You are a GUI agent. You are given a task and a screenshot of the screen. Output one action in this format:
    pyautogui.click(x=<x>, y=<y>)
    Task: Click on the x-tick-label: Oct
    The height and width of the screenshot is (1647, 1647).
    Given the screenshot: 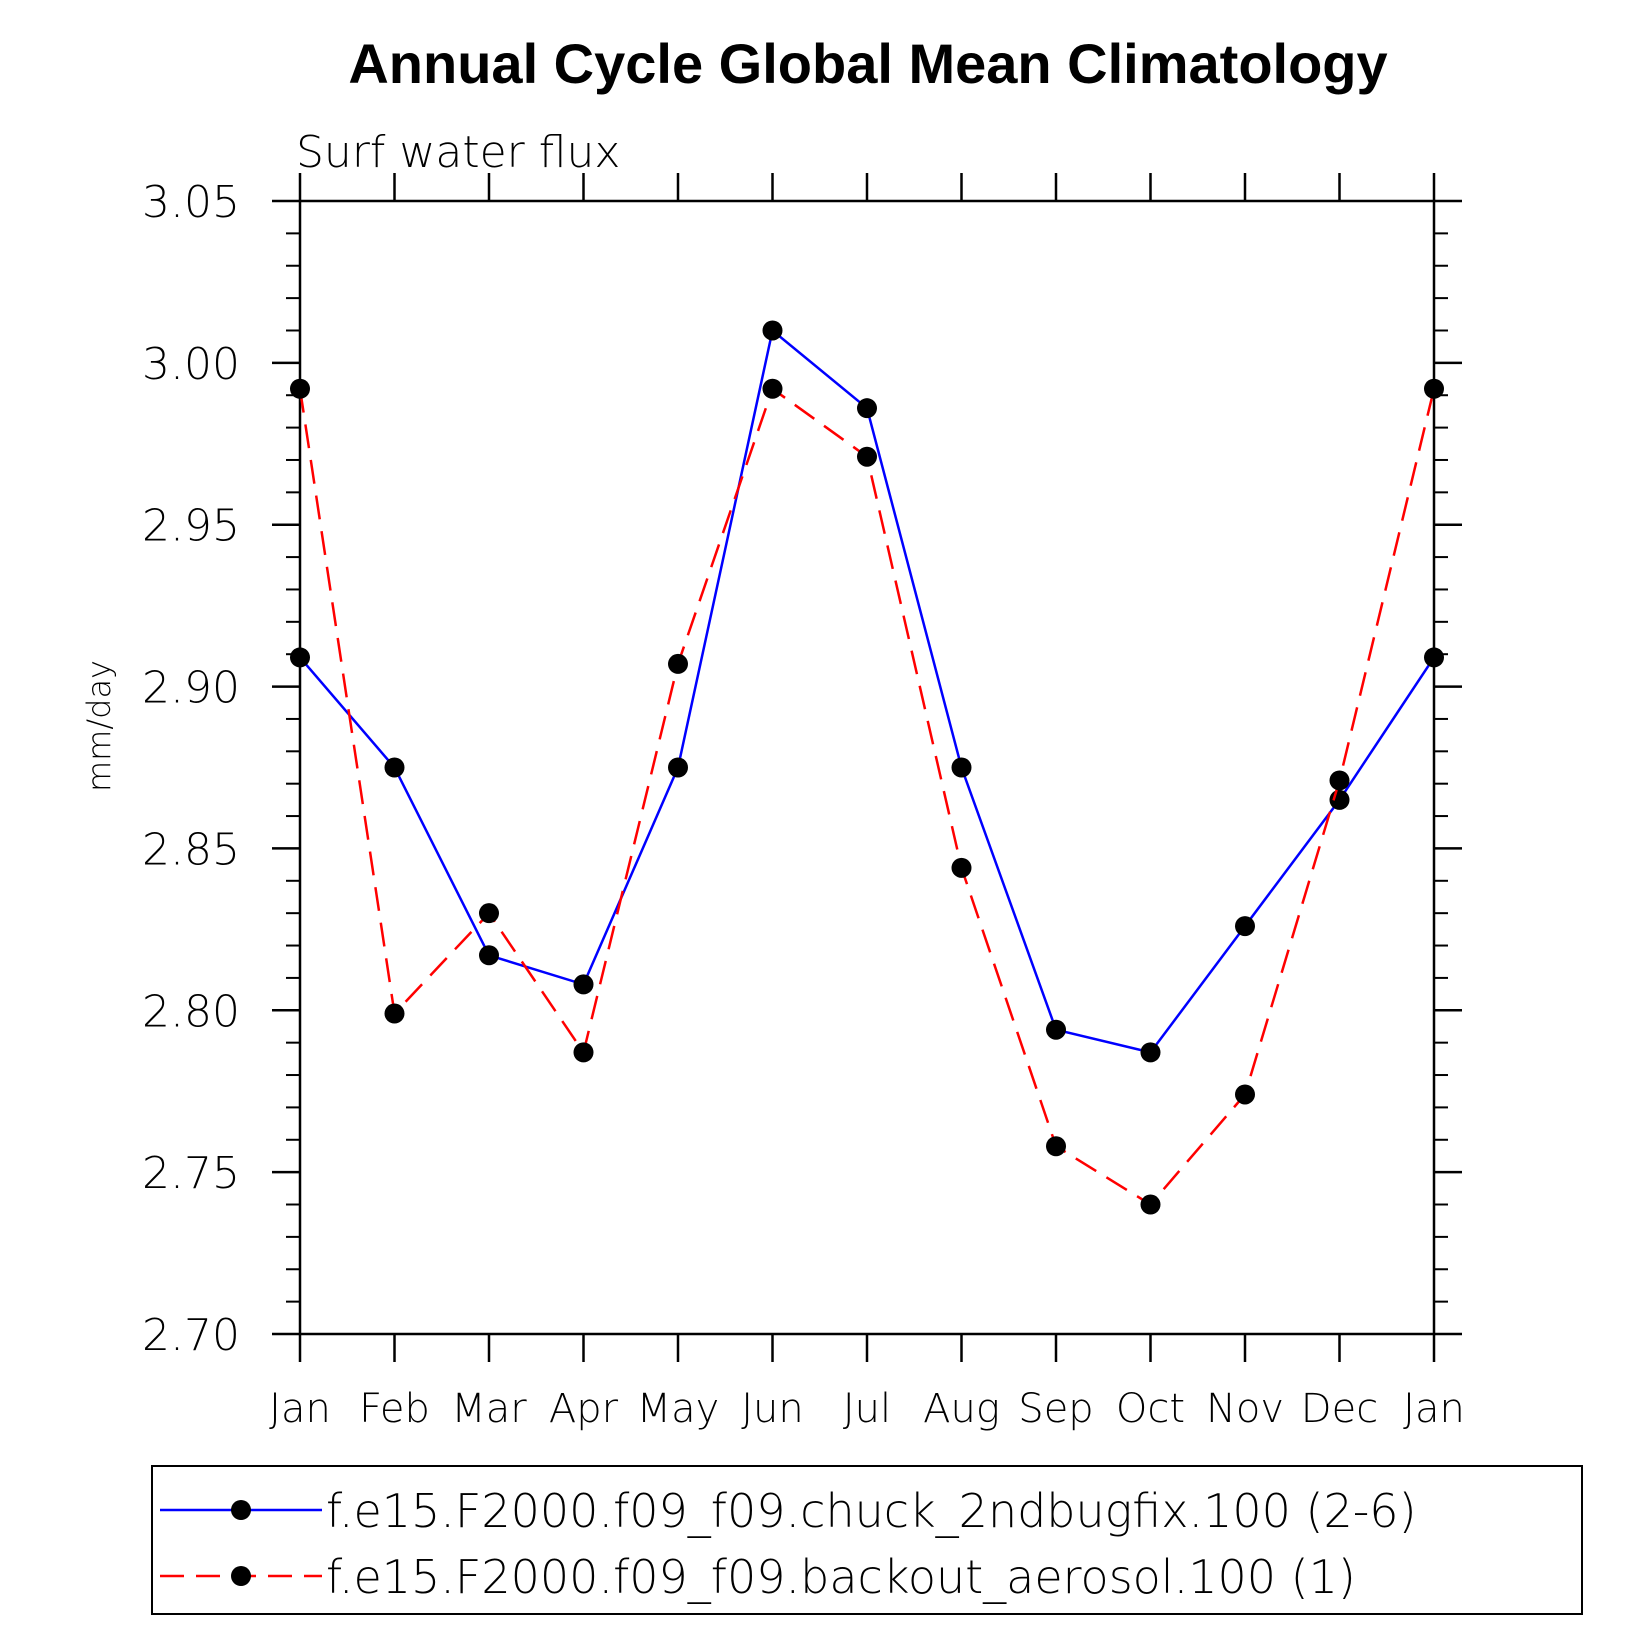 What is the action you would take?
    pyautogui.click(x=1150, y=1409)
    